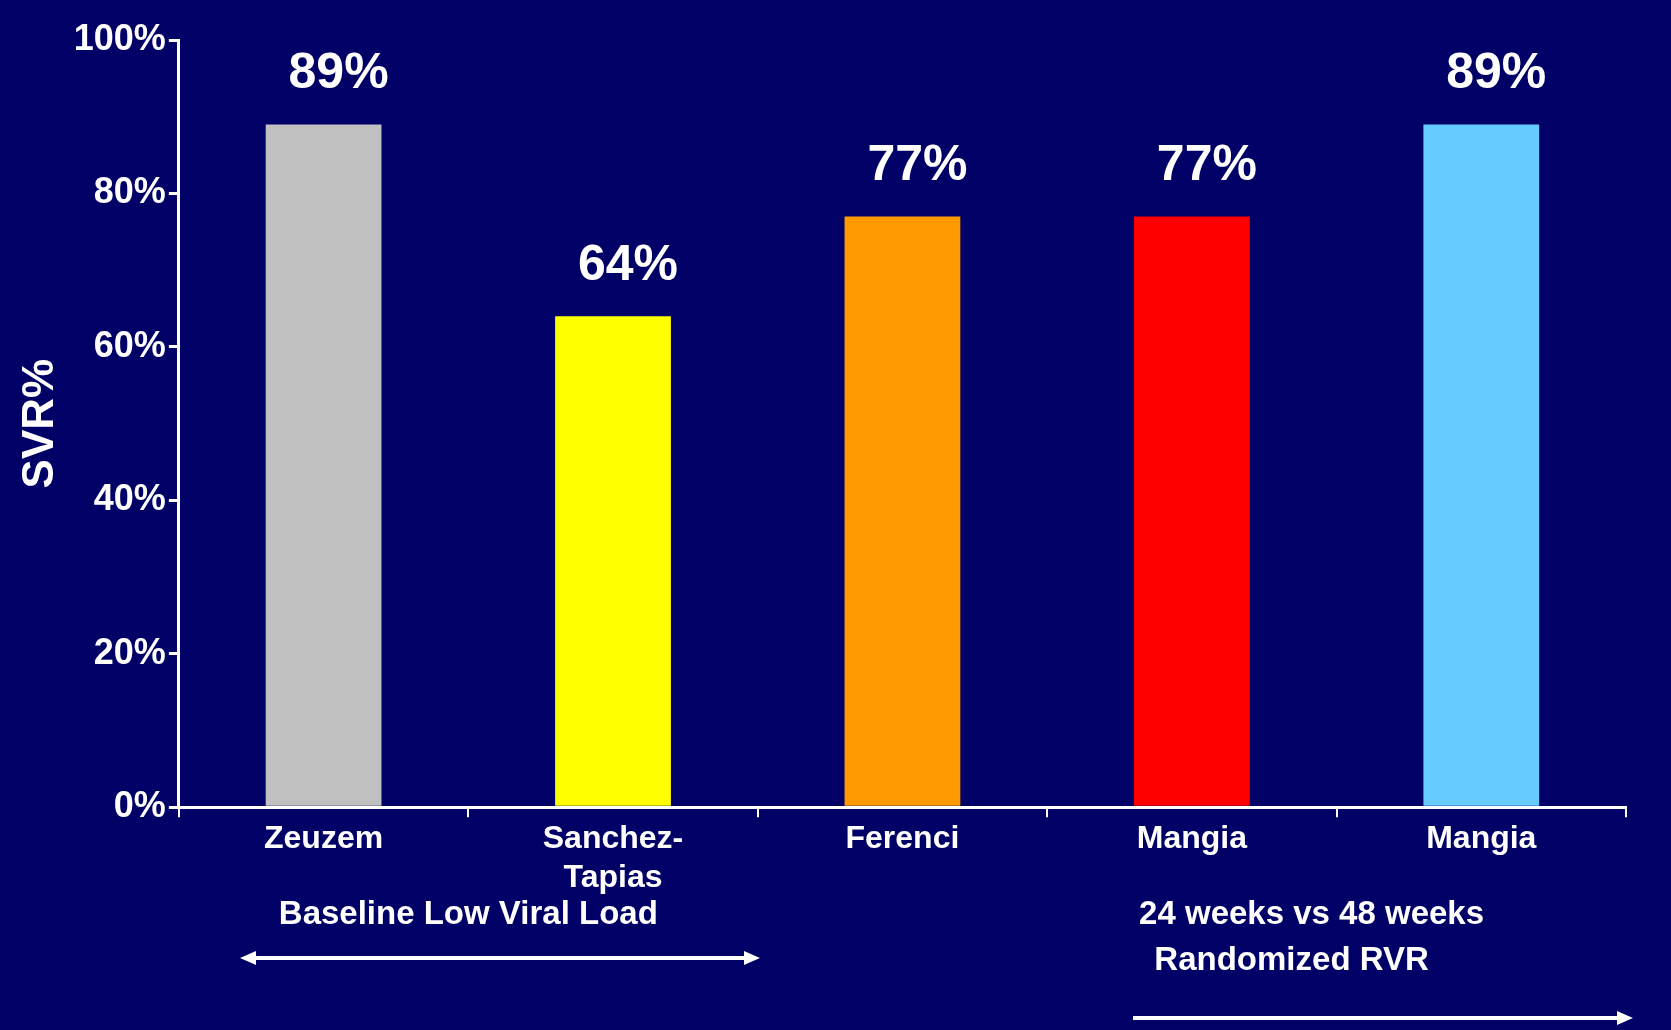 The width and height of the screenshot is (1671, 1030). I want to click on text: Baseline Low Viral Load, so click(468, 913).